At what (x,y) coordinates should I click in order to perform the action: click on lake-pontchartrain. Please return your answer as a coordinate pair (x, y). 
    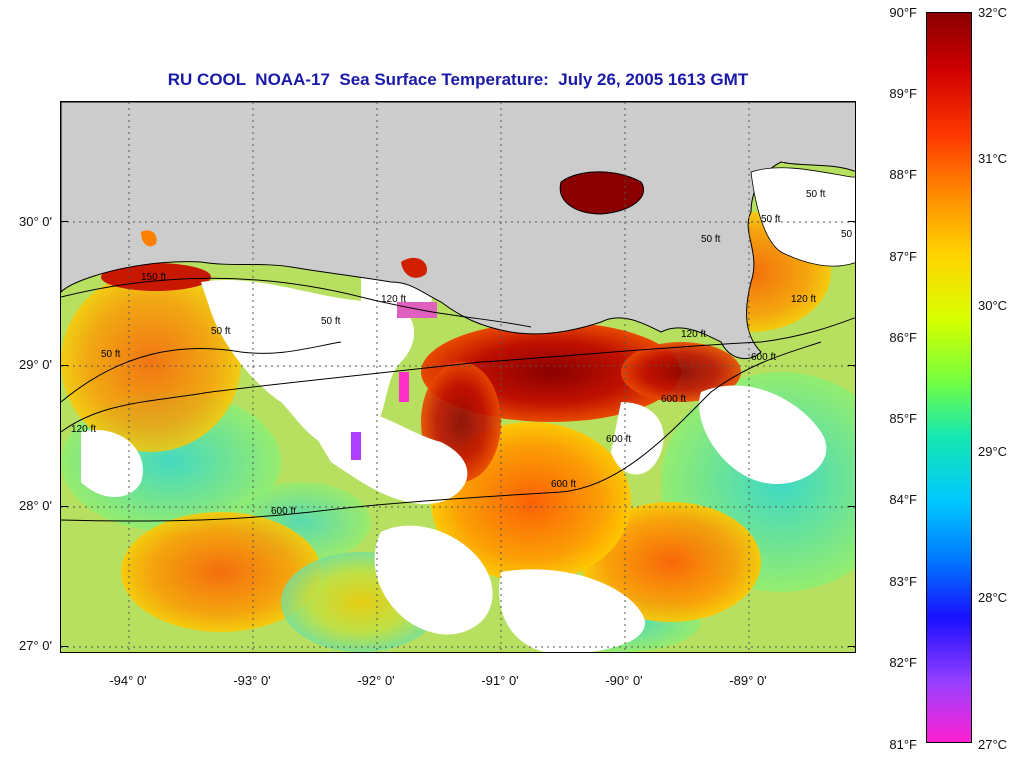
    Looking at the image, I should click on (601, 193).